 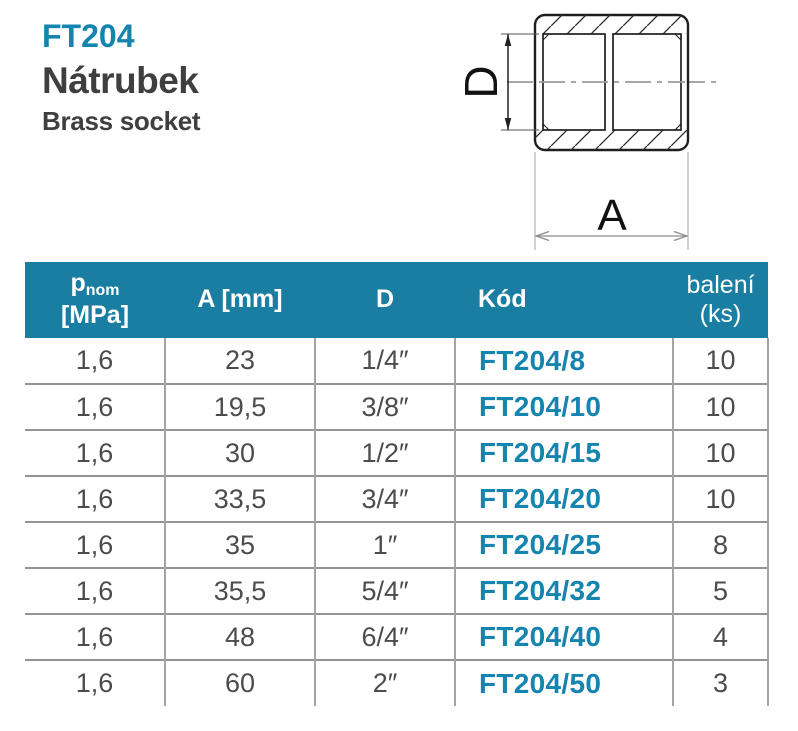 I want to click on chamfer-marks, so click(x=612, y=82).